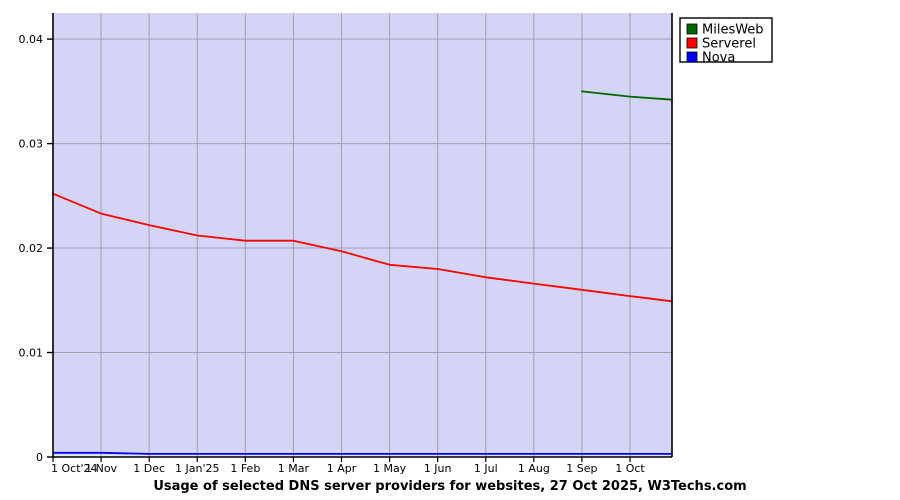 The image size is (900, 500). Describe the element at coordinates (390, 468) in the screenshot. I see `x-tick-label: 1 May` at that location.